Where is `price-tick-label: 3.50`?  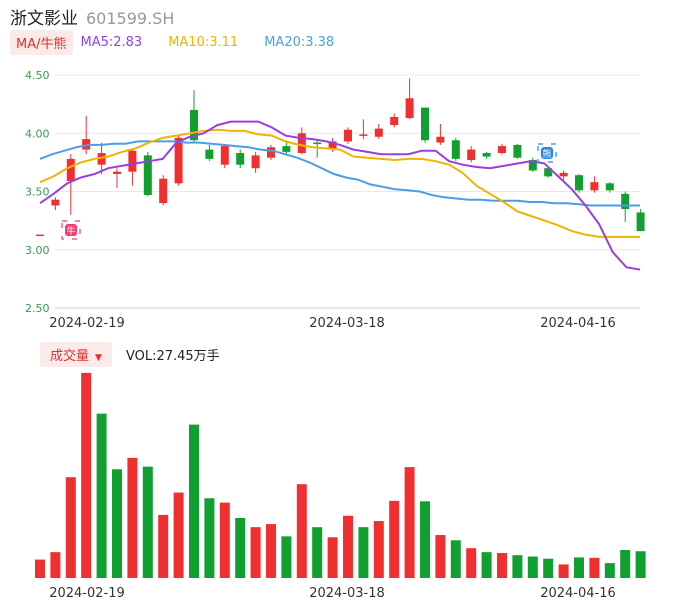
price-tick-label: 3.50 is located at coordinates (37, 192).